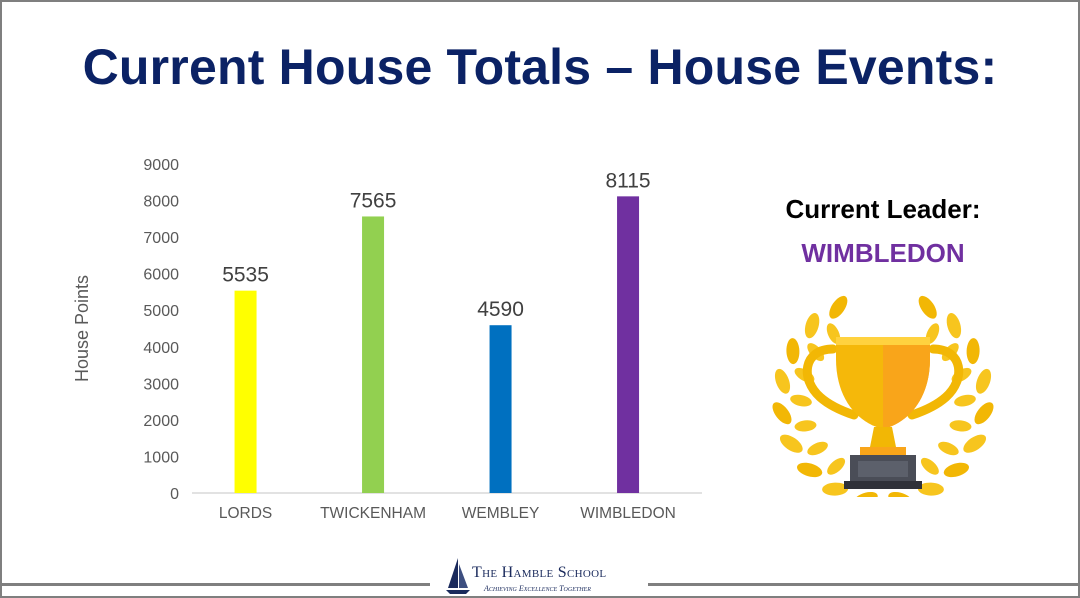 This screenshot has width=1080, height=598. I want to click on footer-divider-right, so click(864, 584).